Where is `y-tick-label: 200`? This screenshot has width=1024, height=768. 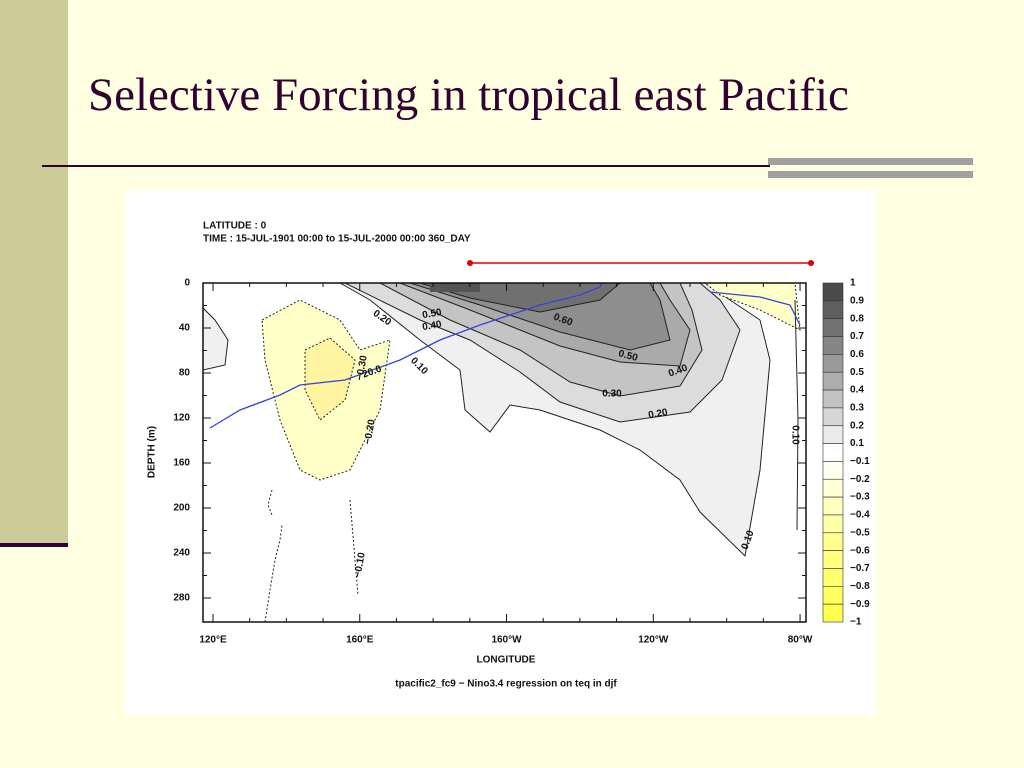 y-tick-label: 200 is located at coordinates (181, 508).